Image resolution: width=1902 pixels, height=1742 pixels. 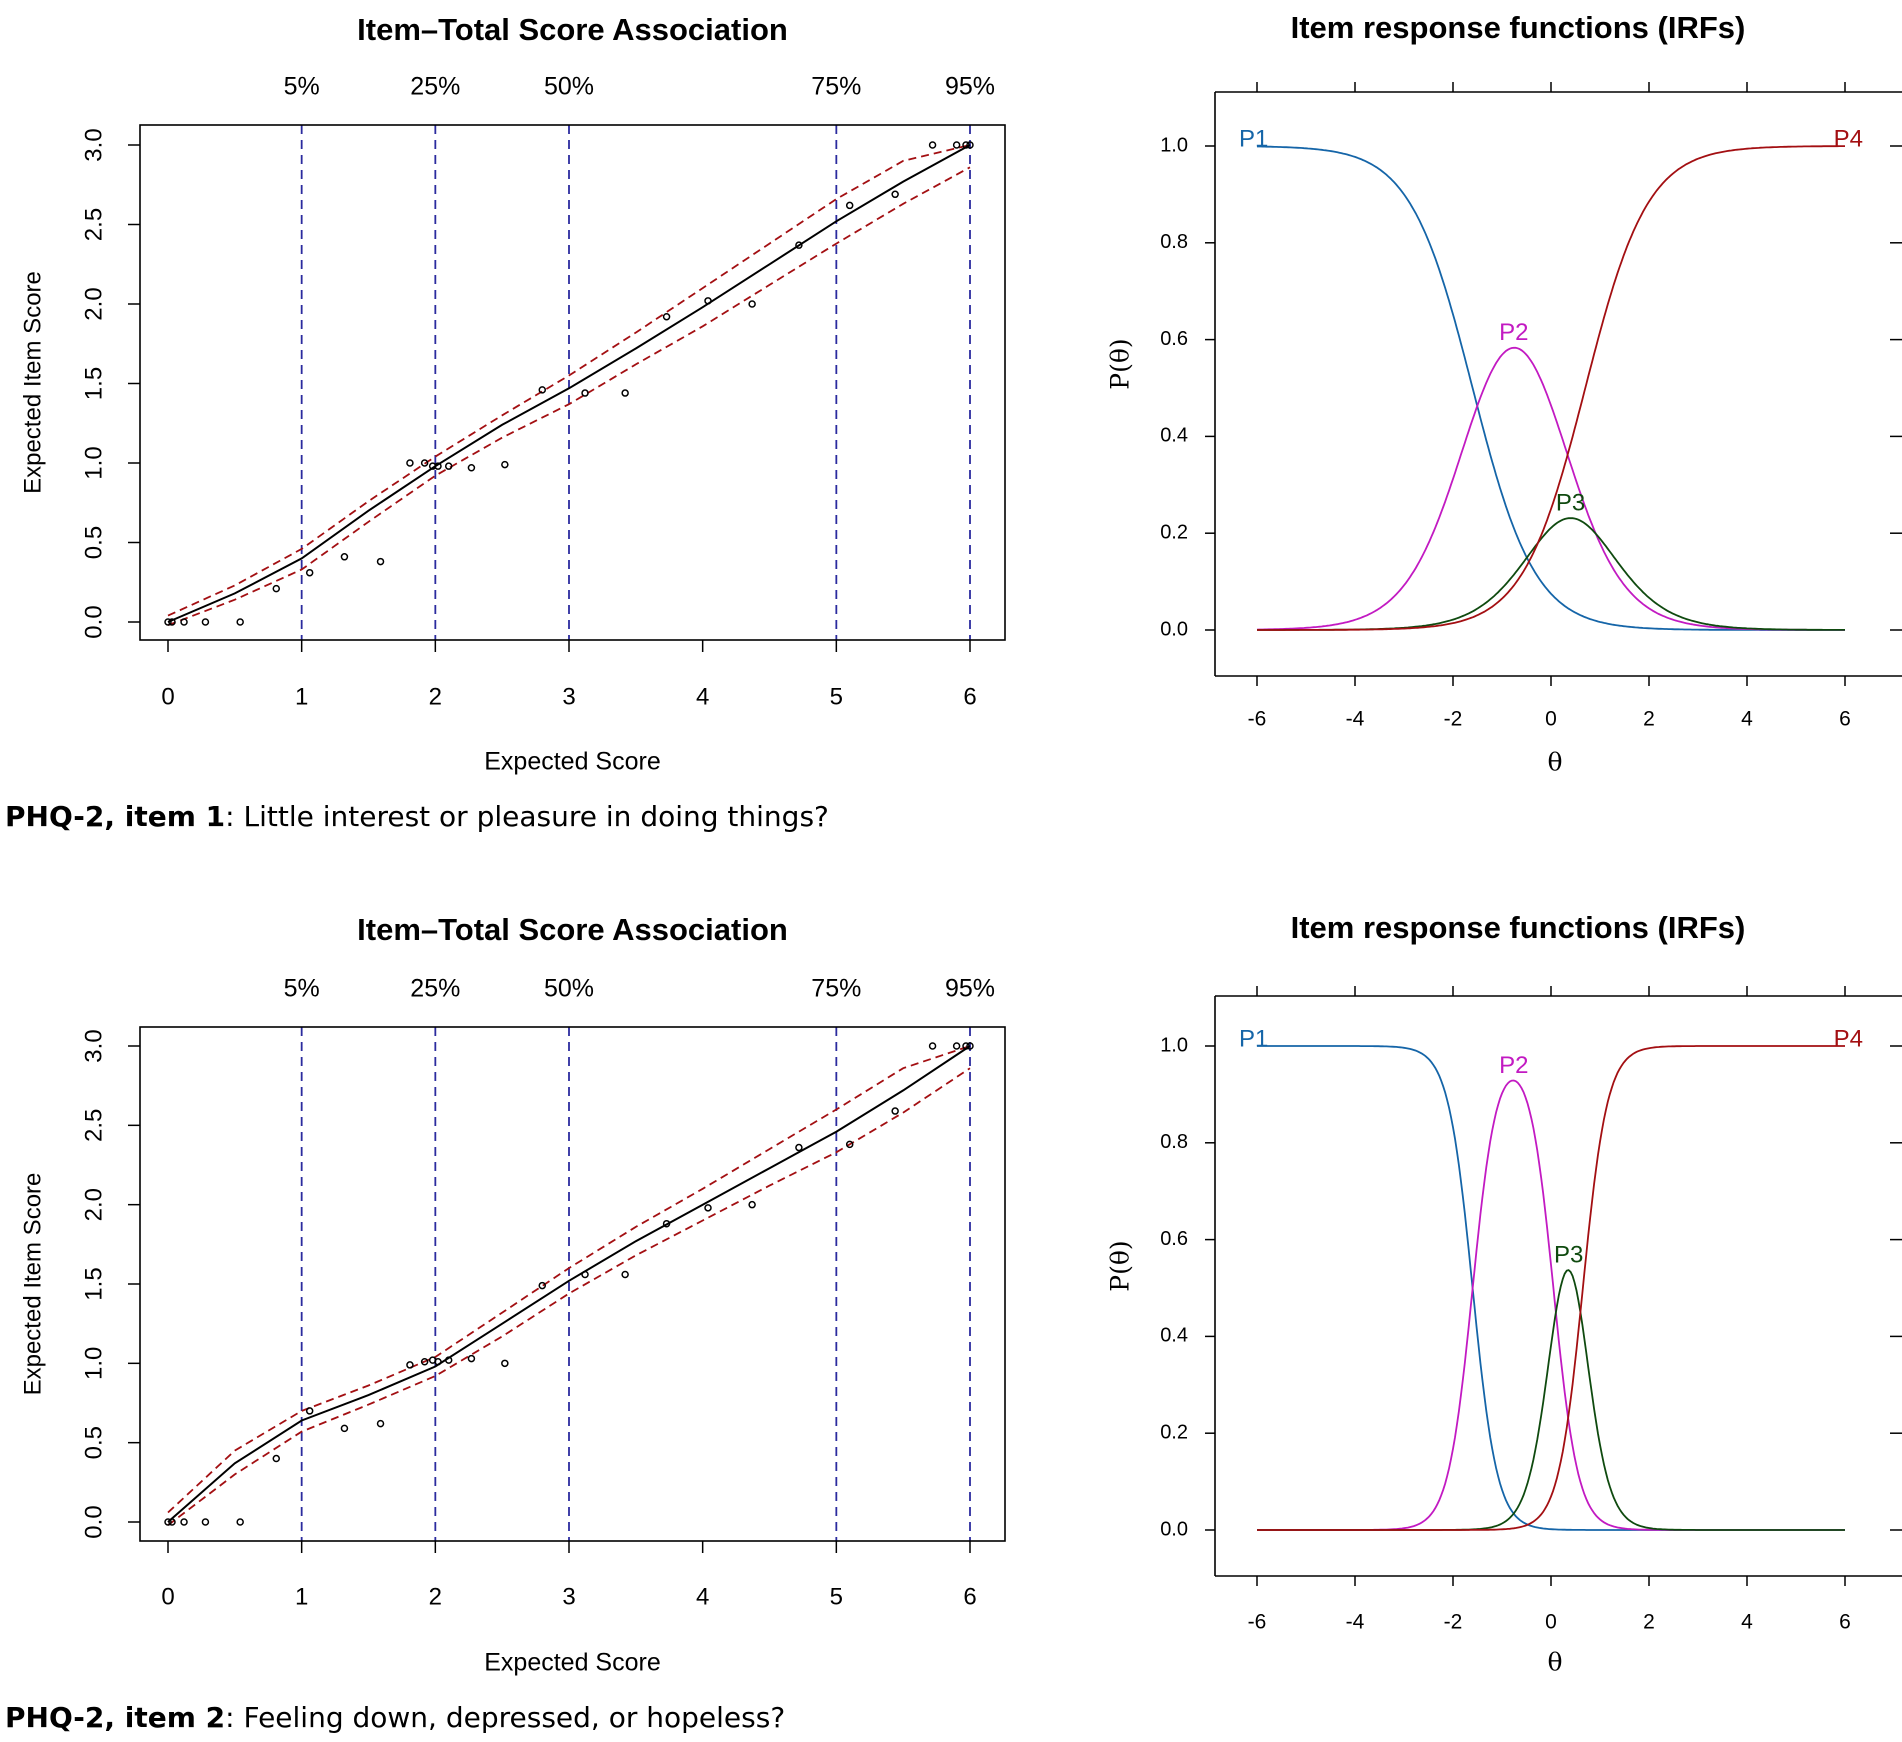 I want to click on irf-curve-p4, so click(x=1551, y=388).